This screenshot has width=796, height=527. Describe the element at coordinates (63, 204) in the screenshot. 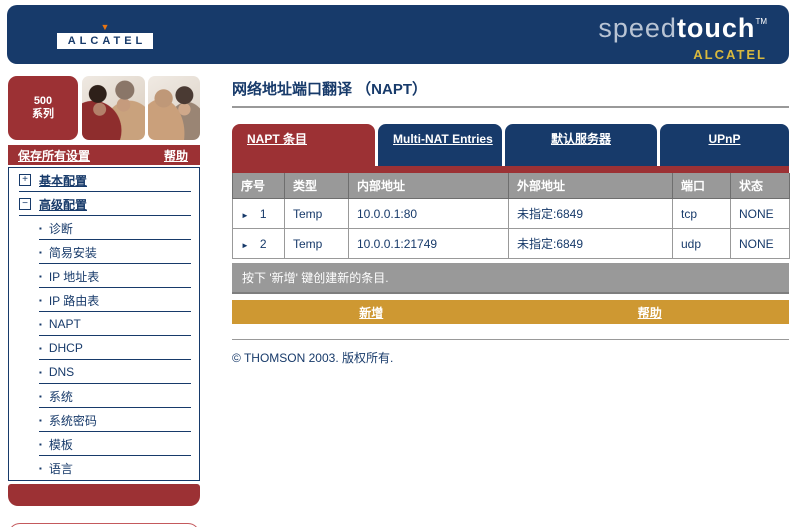

I see `menu-label: 高级配置` at that location.